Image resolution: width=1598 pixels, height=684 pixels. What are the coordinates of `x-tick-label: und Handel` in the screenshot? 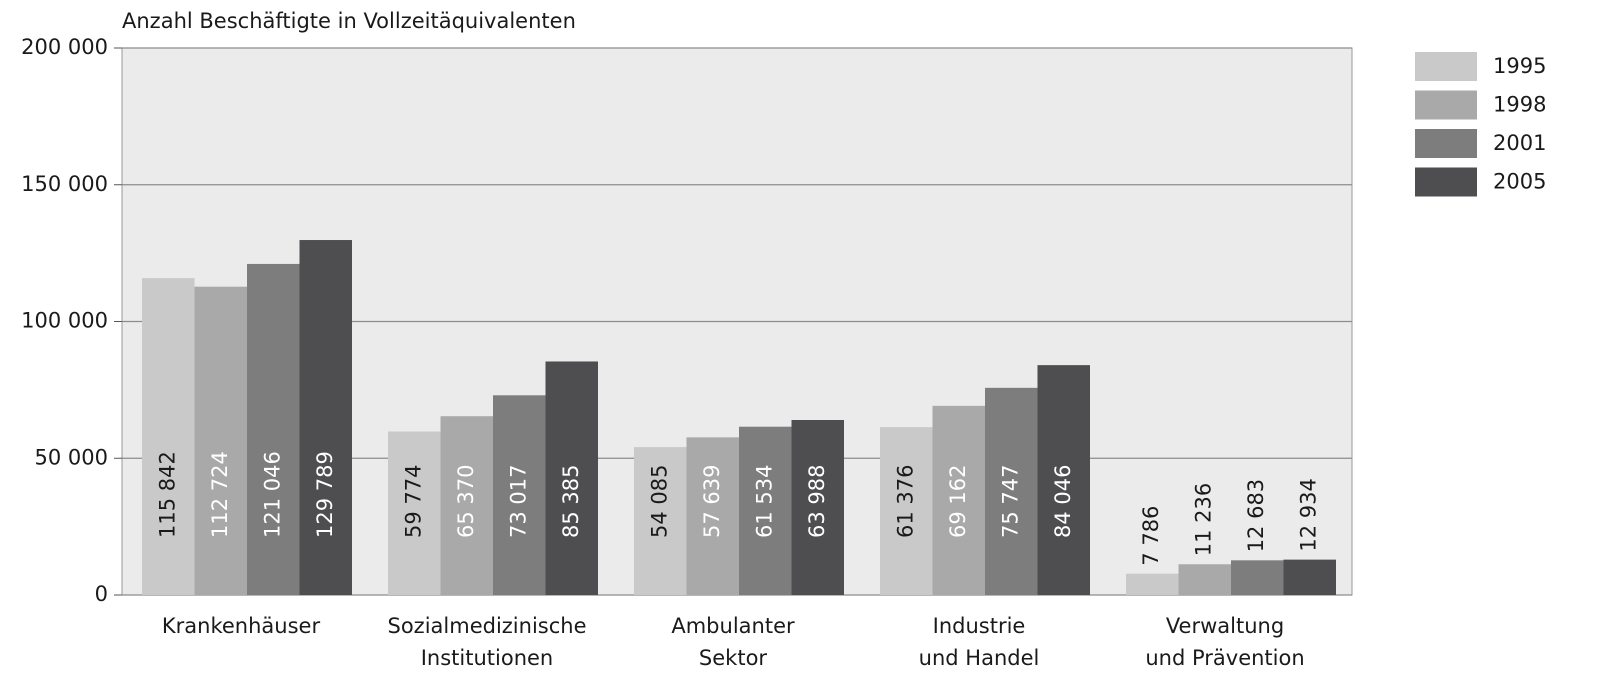 It's located at (979, 658).